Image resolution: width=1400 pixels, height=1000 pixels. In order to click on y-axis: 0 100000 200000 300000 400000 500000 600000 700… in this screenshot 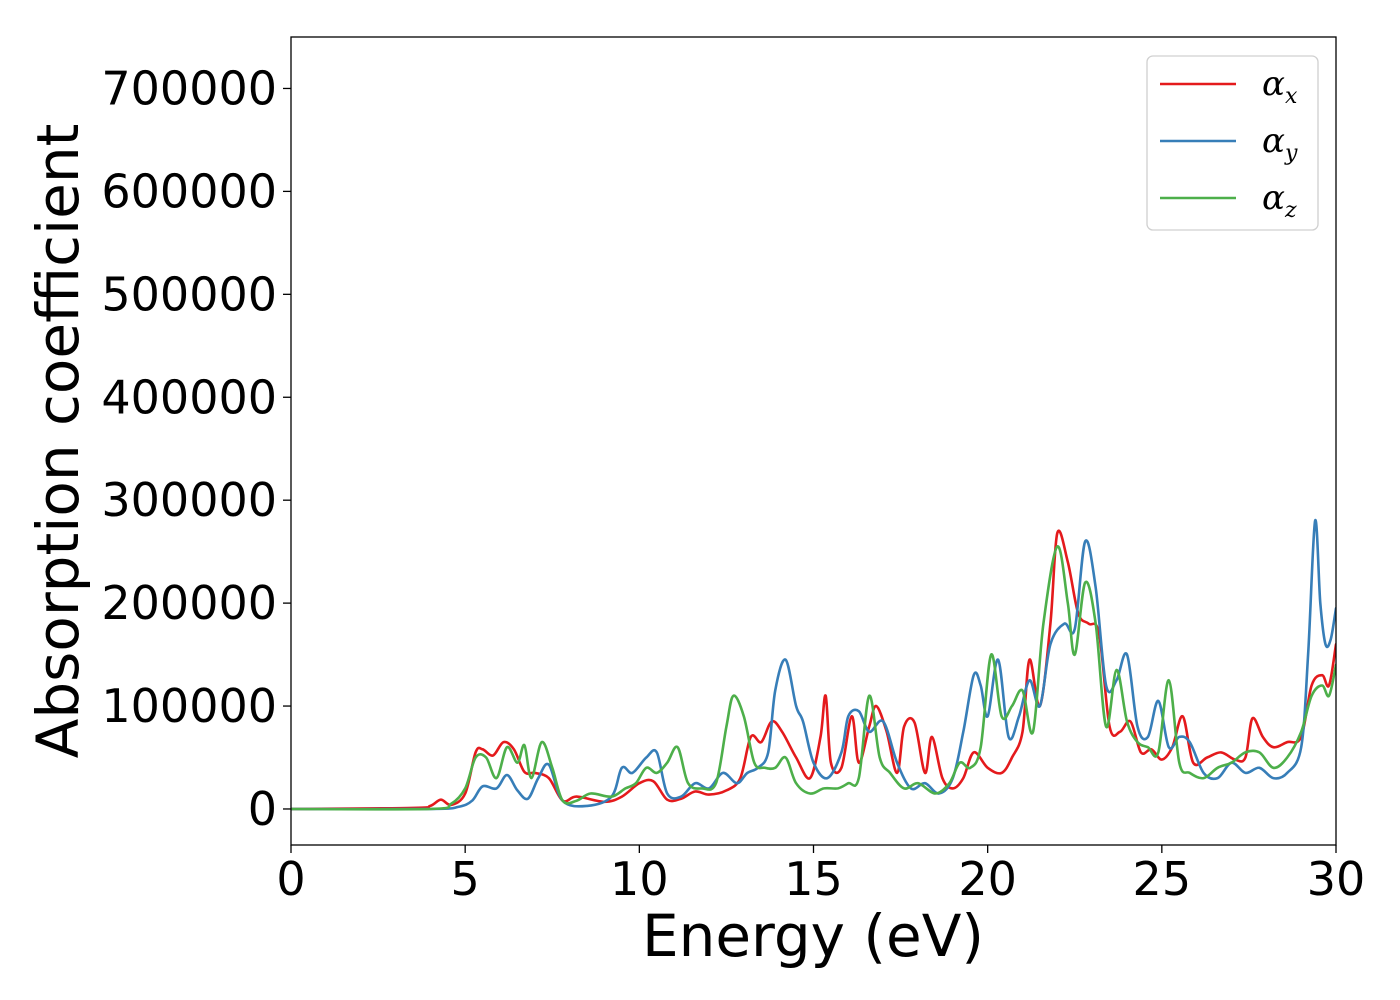, I will do `click(196, 448)`.